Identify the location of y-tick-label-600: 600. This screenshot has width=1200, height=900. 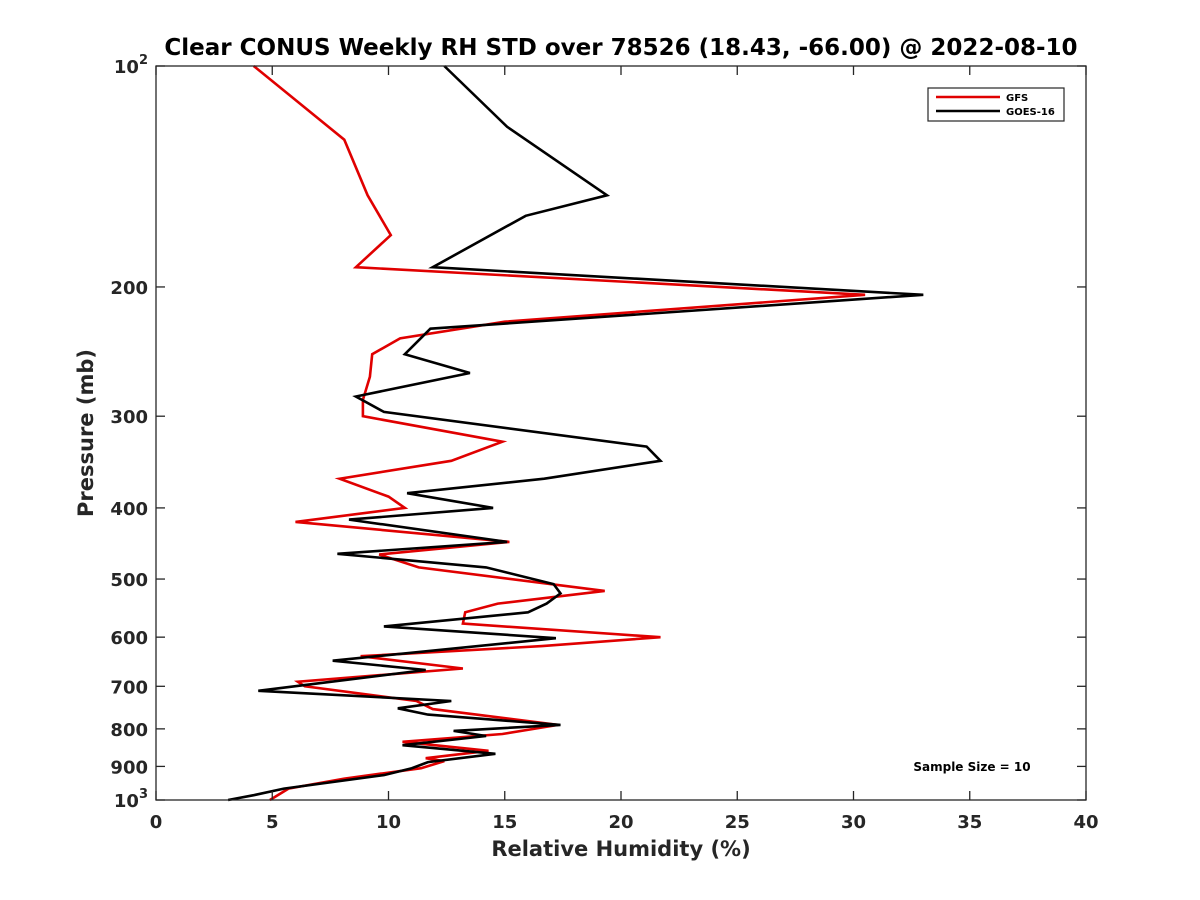
(129, 638).